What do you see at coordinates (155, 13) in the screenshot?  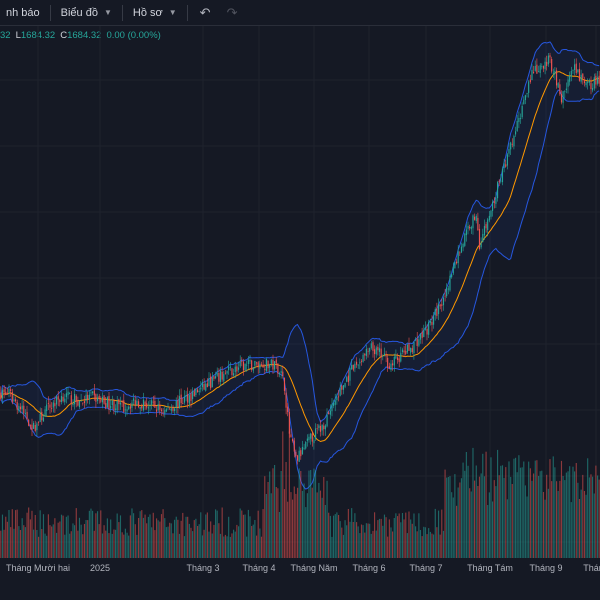 I see `profile-menu-button: Hồ sơ ▼` at bounding box center [155, 13].